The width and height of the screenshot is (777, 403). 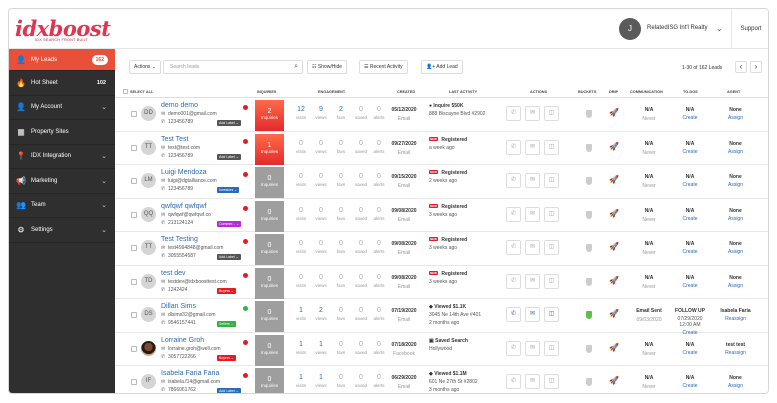 What do you see at coordinates (442, 67) in the screenshot?
I see `add-lead-button: 👤+ Add Lead` at bounding box center [442, 67].